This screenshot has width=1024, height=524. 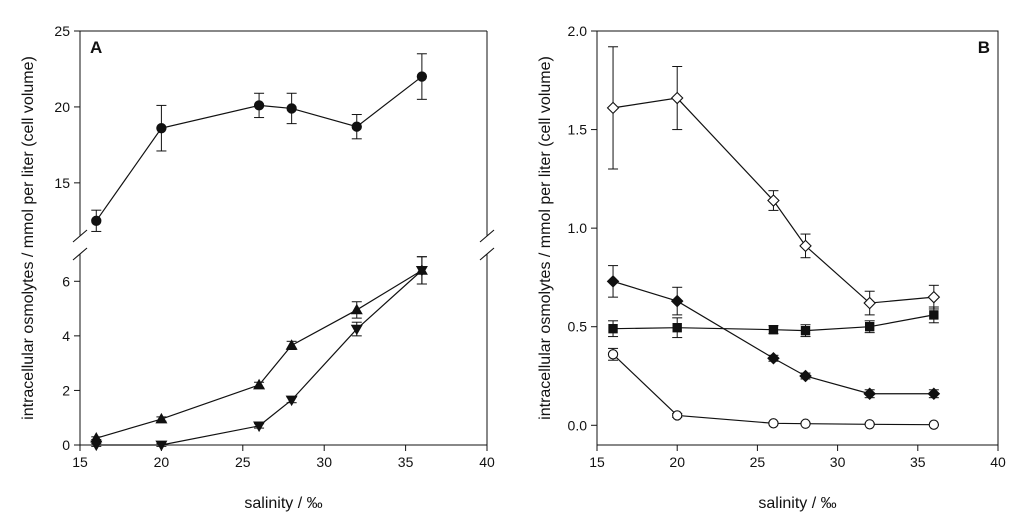 What do you see at coordinates (578, 425) in the screenshot?
I see `y-tick-label: 0.0` at bounding box center [578, 425].